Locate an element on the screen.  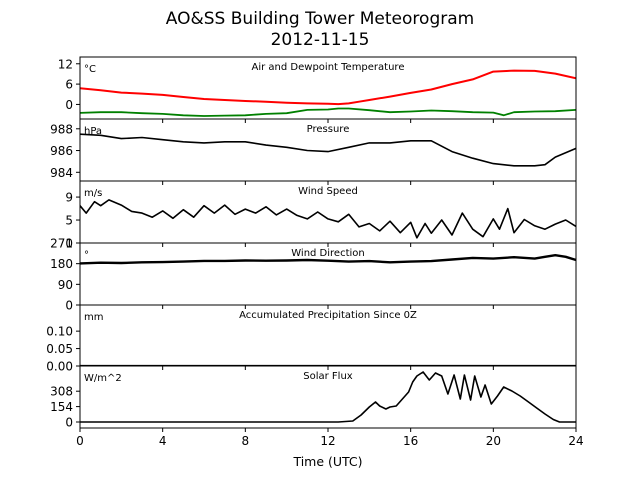
panel-0: 0 6 12 Air and Dewpoint Temperature °C is located at coordinates (317, 89).